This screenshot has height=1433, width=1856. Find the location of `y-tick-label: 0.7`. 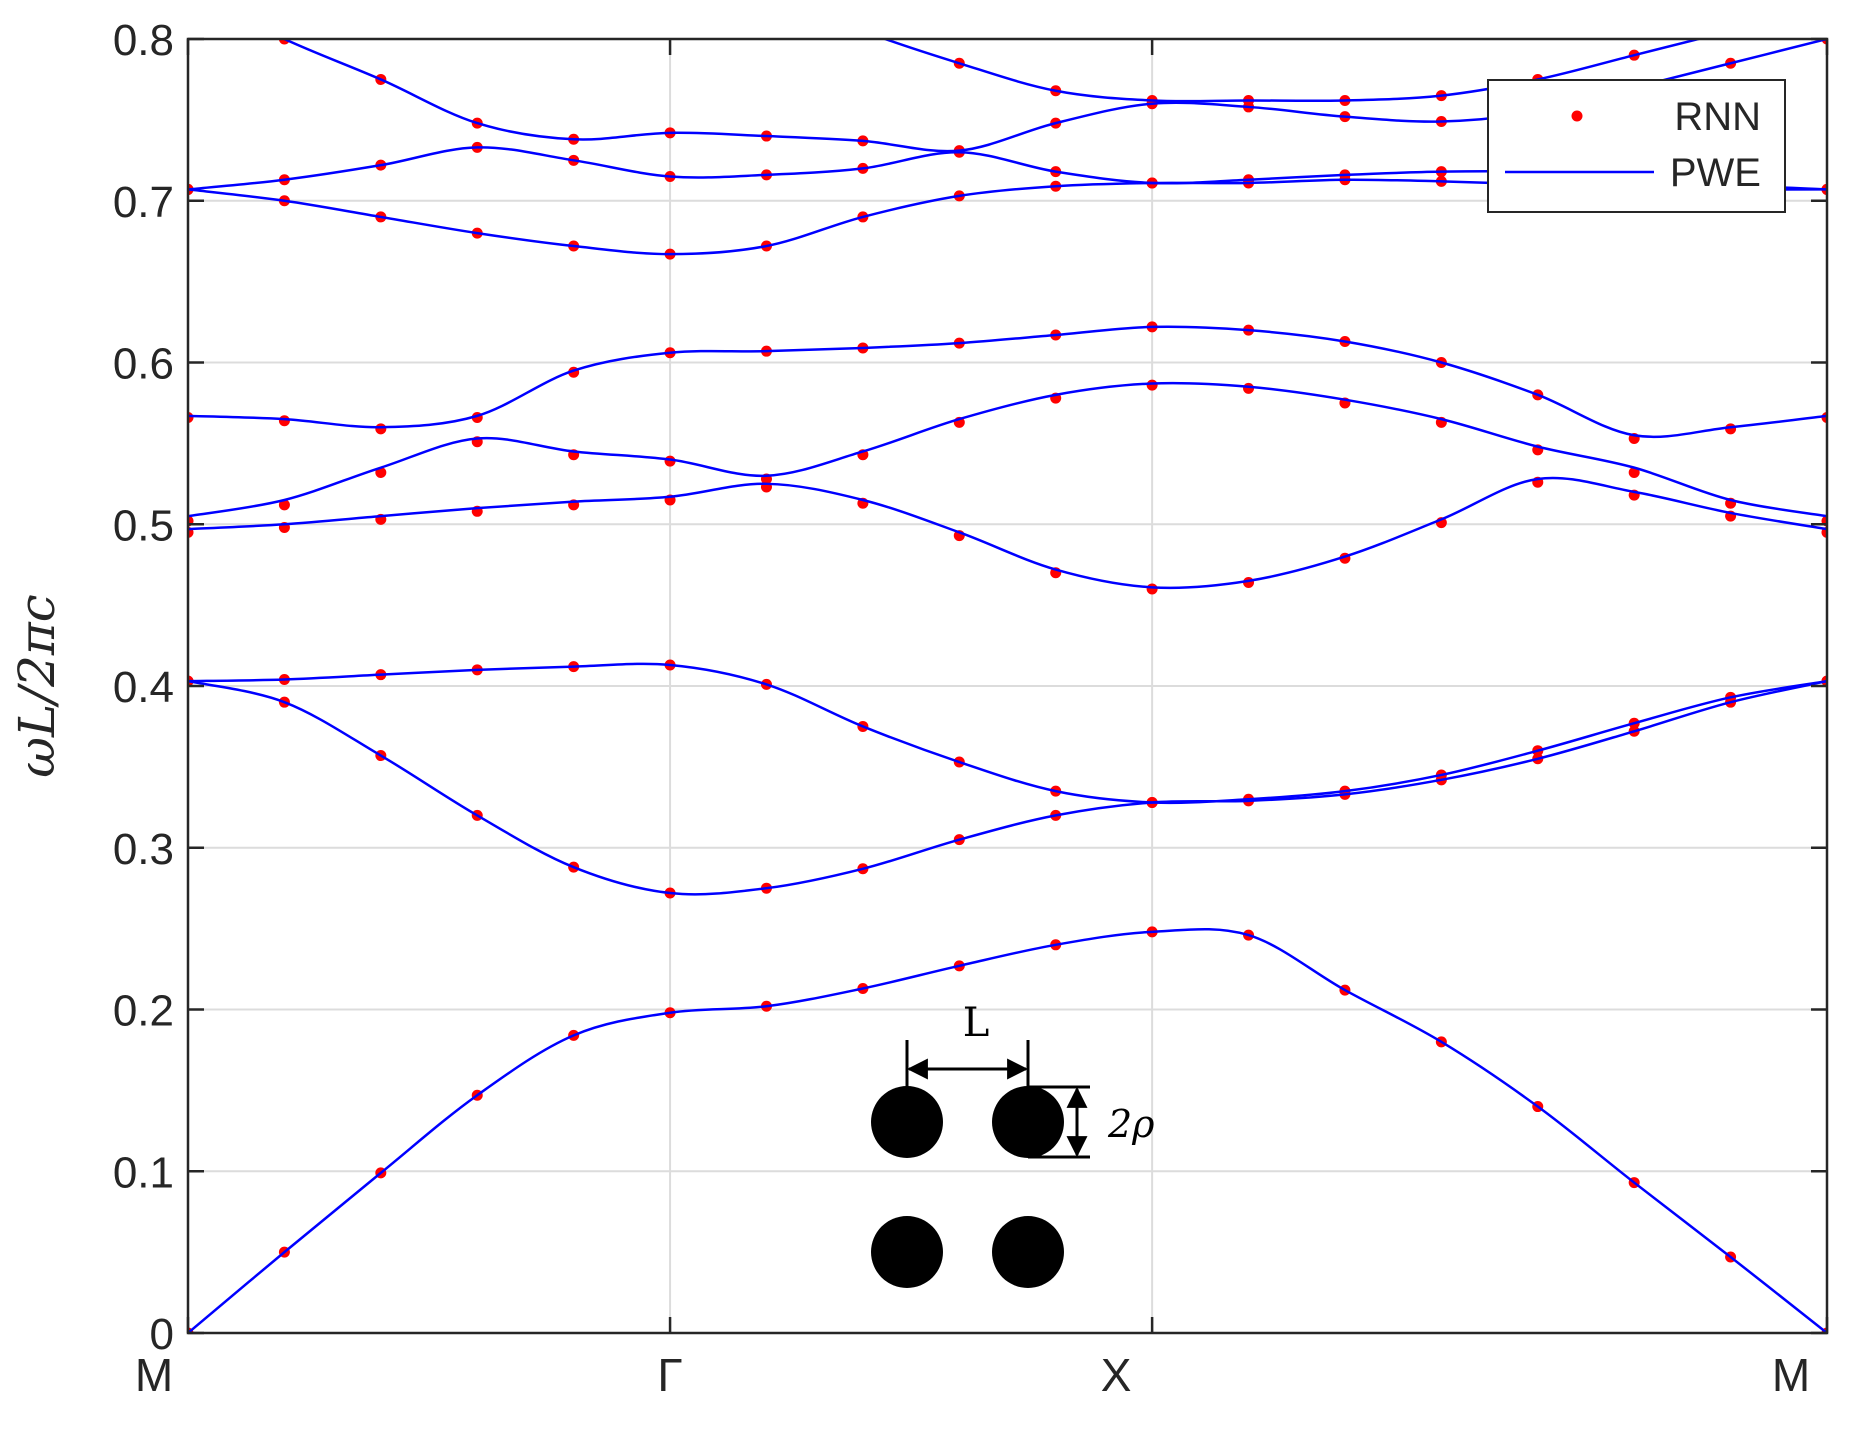

y-tick-label: 0.7 is located at coordinates (143, 202).